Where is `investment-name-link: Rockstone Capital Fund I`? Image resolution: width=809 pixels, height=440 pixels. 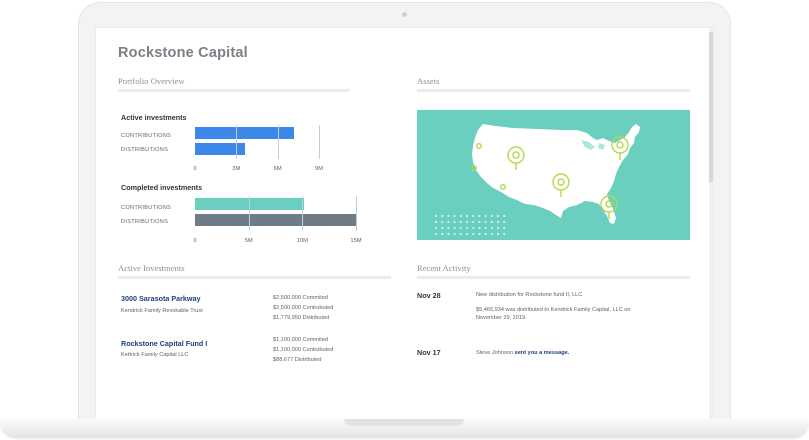 investment-name-link: Rockstone Capital Fund I is located at coordinates (164, 343).